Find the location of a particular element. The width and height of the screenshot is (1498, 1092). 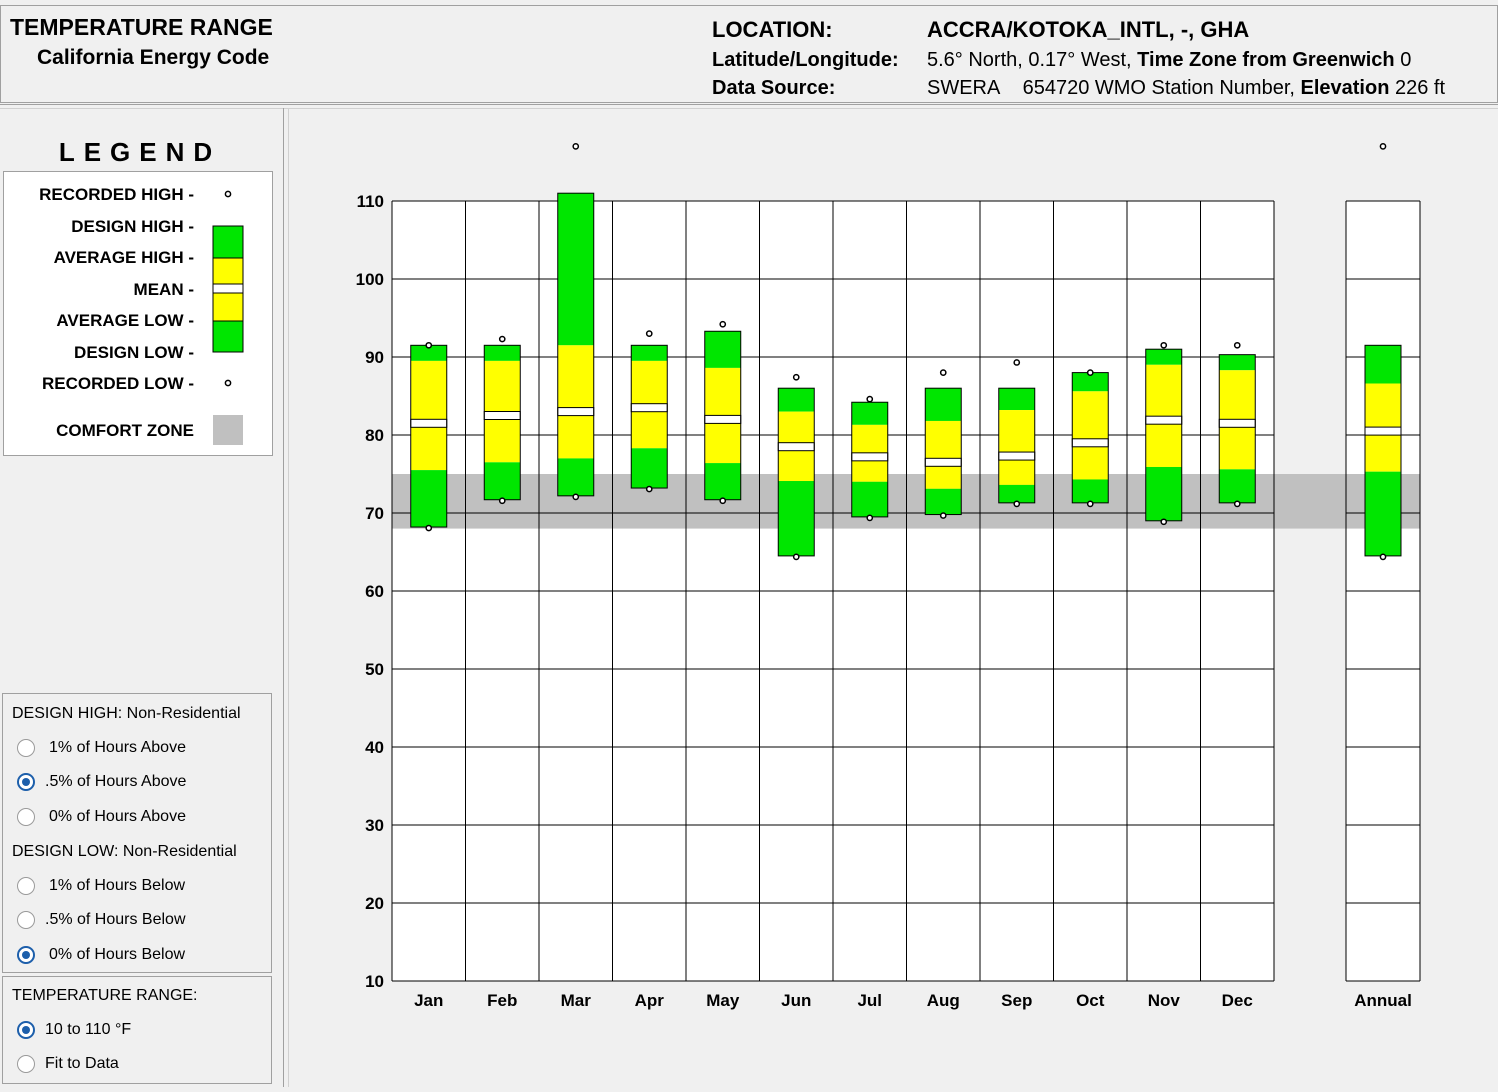

recorded-high-point-apr is located at coordinates (649, 333).